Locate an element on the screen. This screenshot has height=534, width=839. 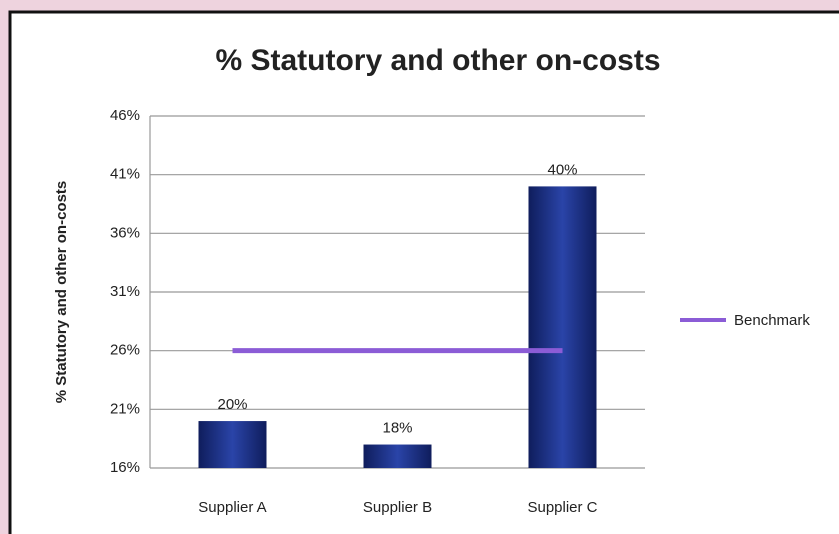
y-tick-label: 26% is located at coordinates (125, 350).